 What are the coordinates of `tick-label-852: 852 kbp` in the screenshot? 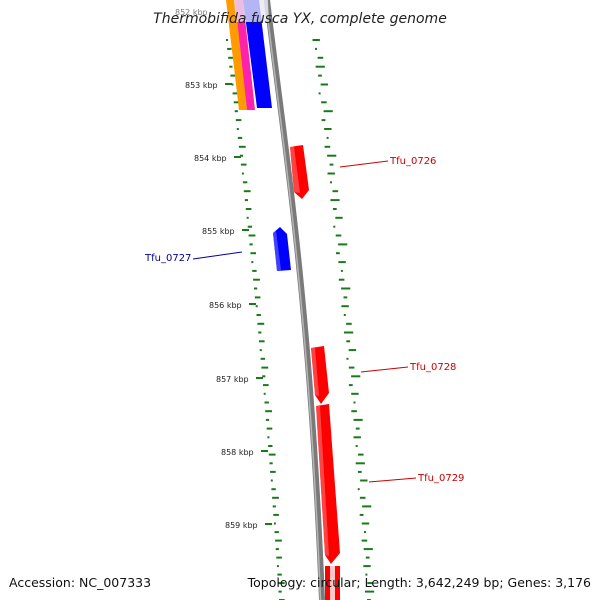 It's located at (191, 12).